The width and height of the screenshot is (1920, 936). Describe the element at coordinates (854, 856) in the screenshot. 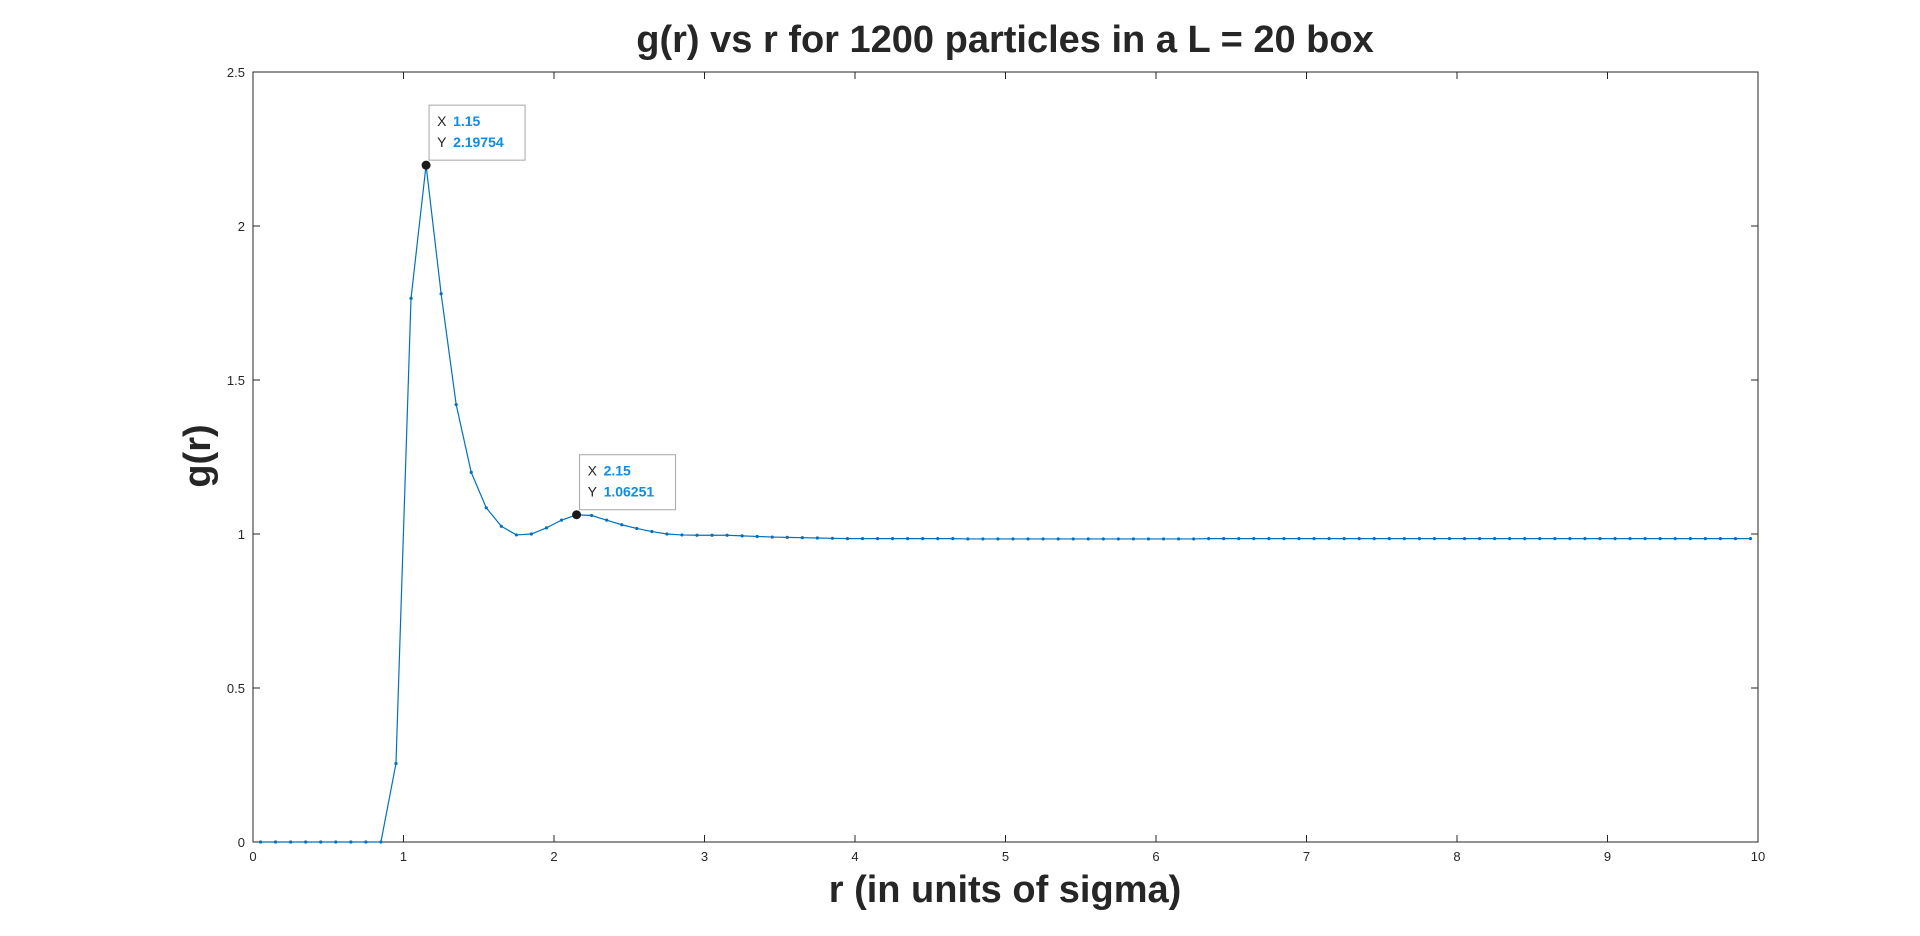

I see `x-tick-label: 4` at that location.